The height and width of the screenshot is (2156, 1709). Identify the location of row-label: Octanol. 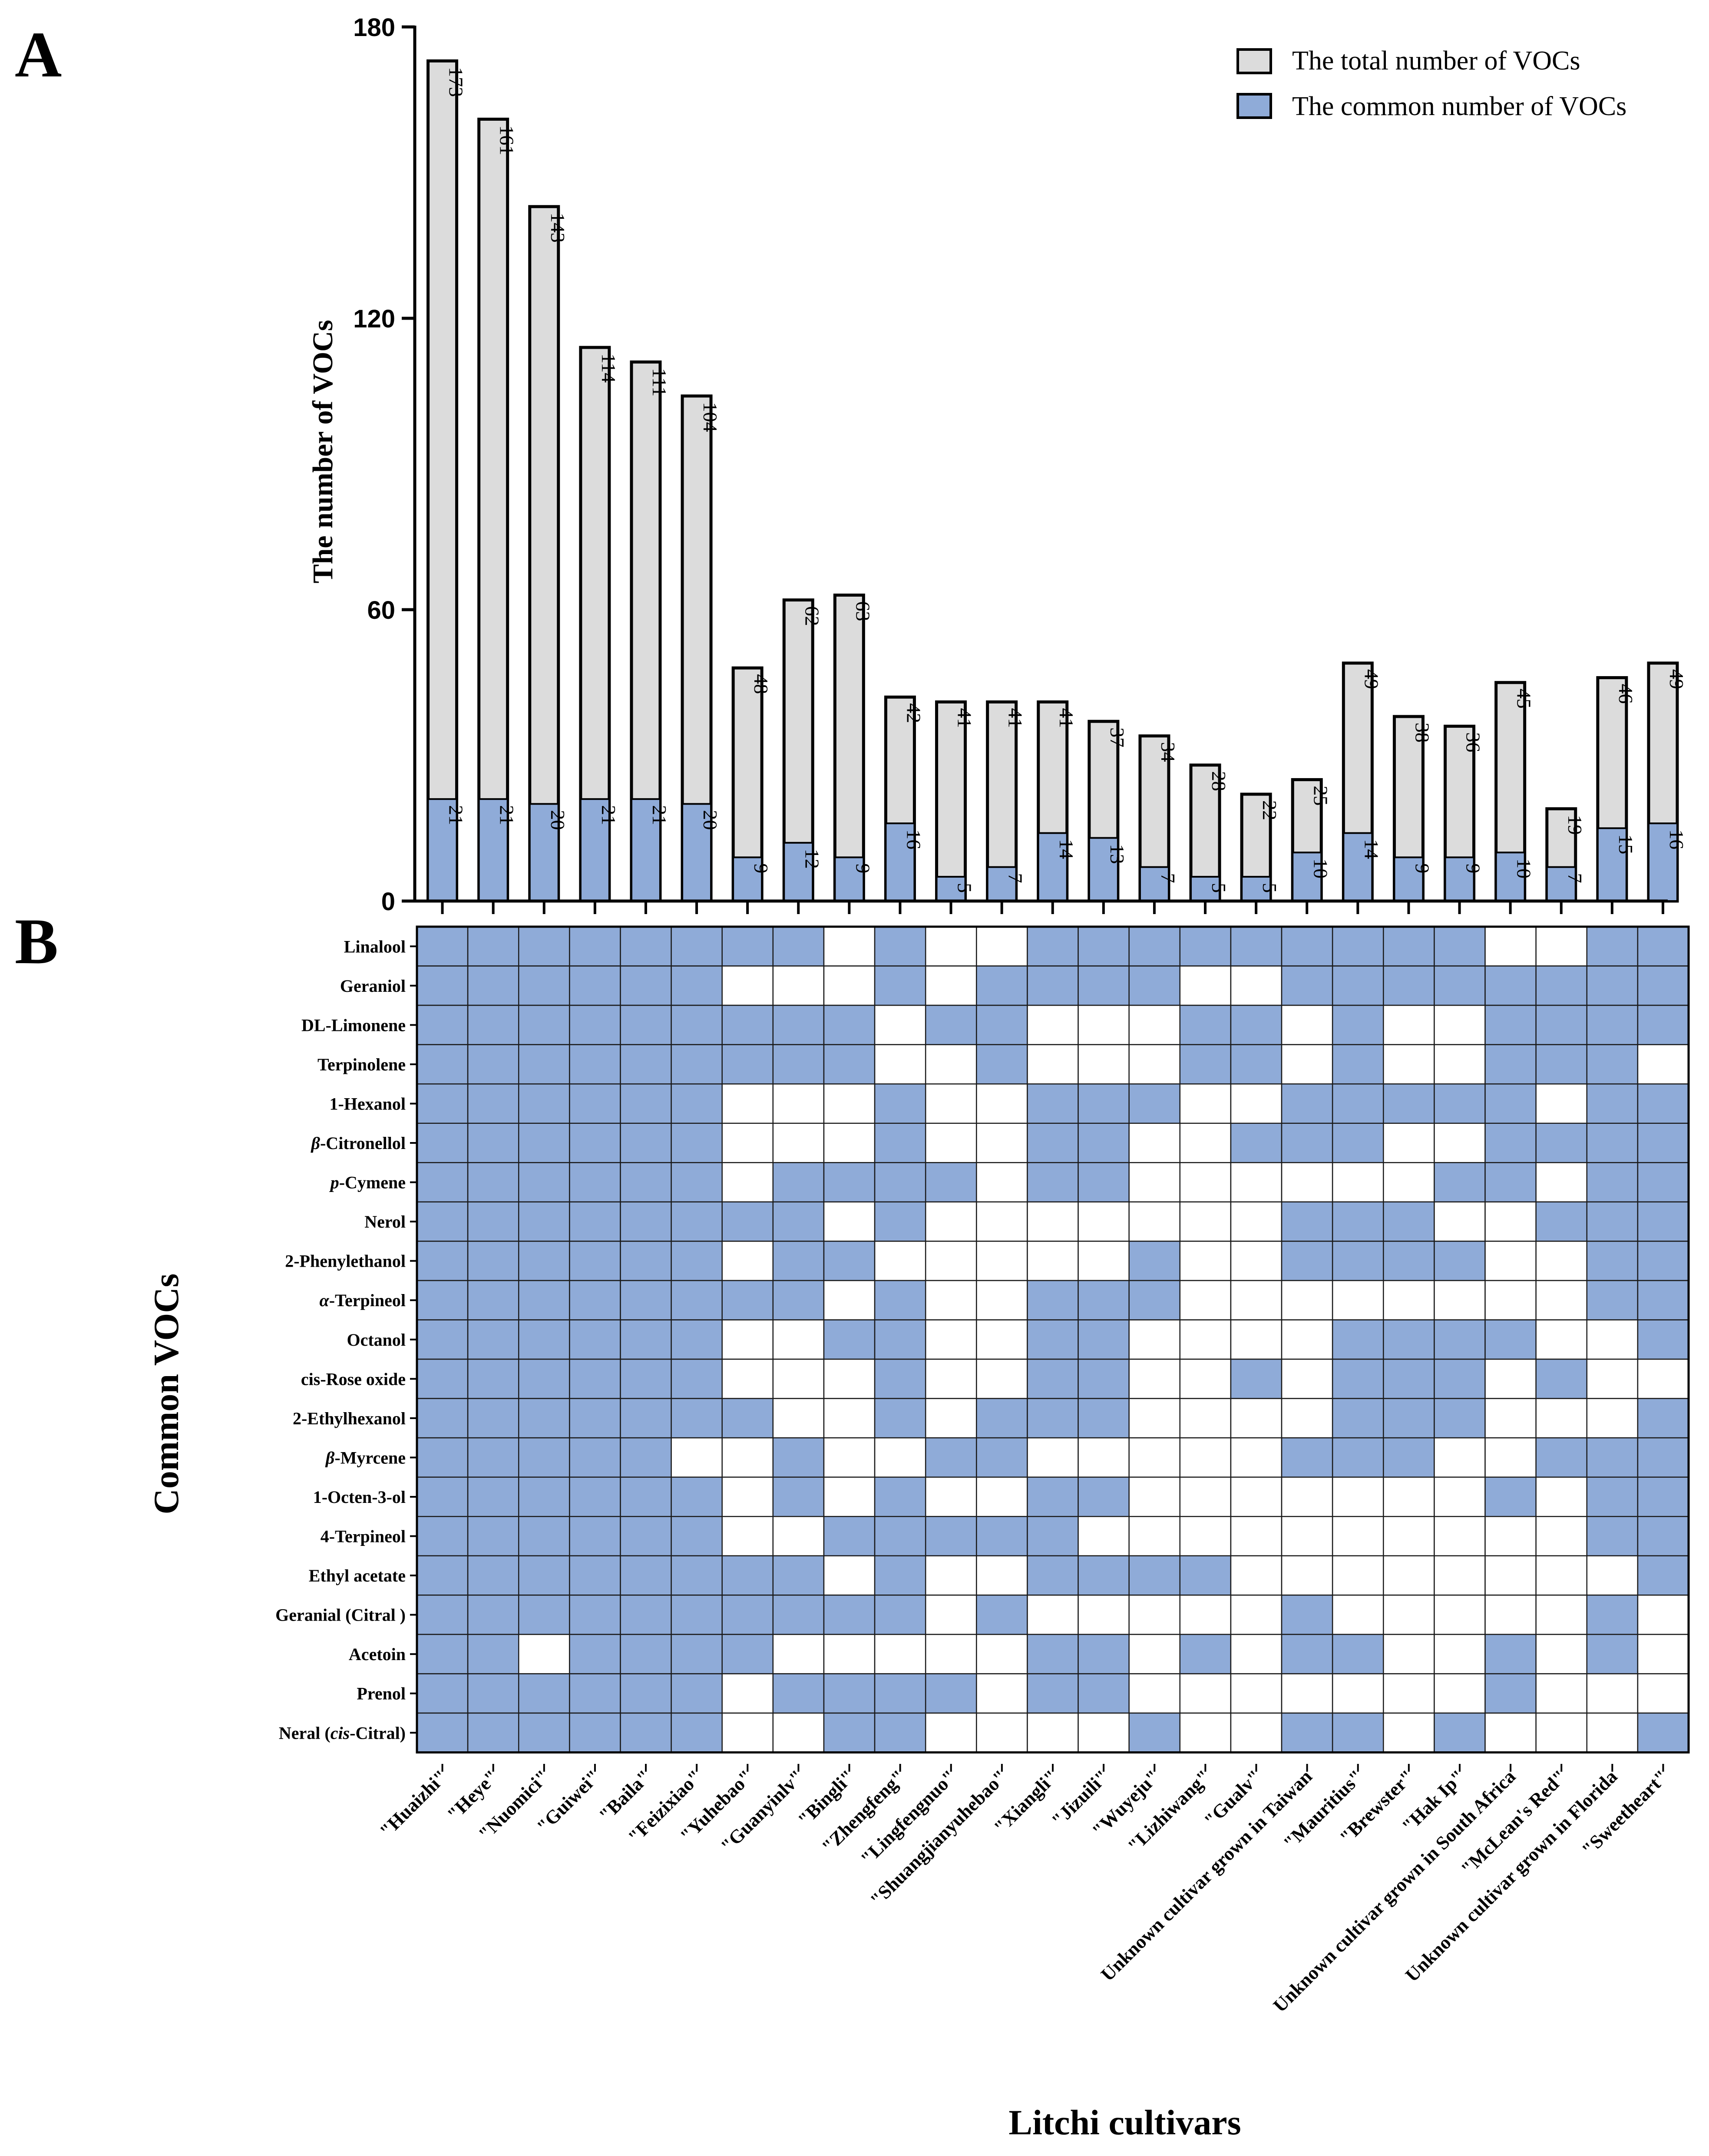
(376, 1340).